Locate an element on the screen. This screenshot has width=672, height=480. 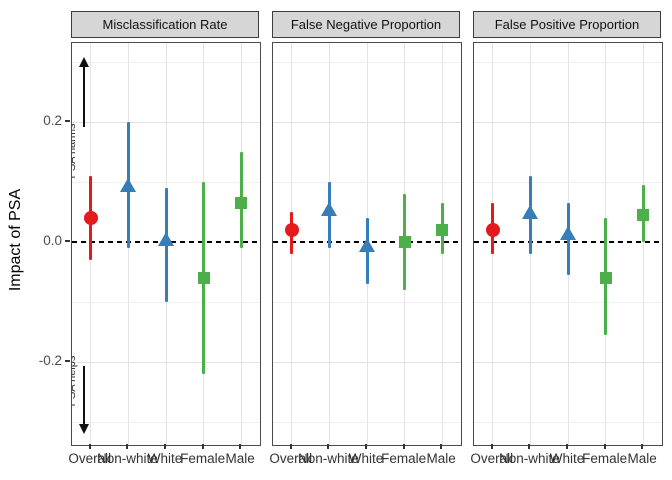
y-tick-label: -0.2 is located at coordinates (50, 360).